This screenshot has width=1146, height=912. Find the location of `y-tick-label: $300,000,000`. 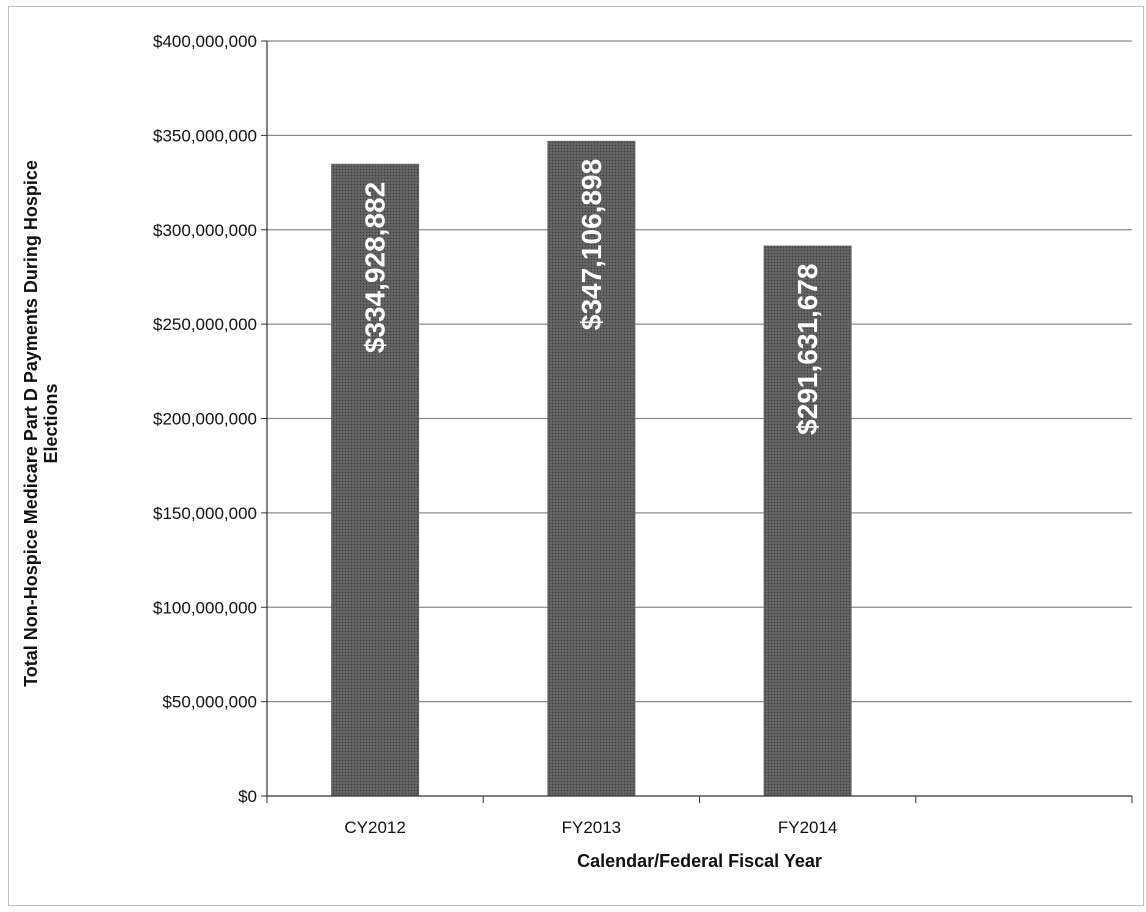

y-tick-label: $300,000,000 is located at coordinates (205, 230).